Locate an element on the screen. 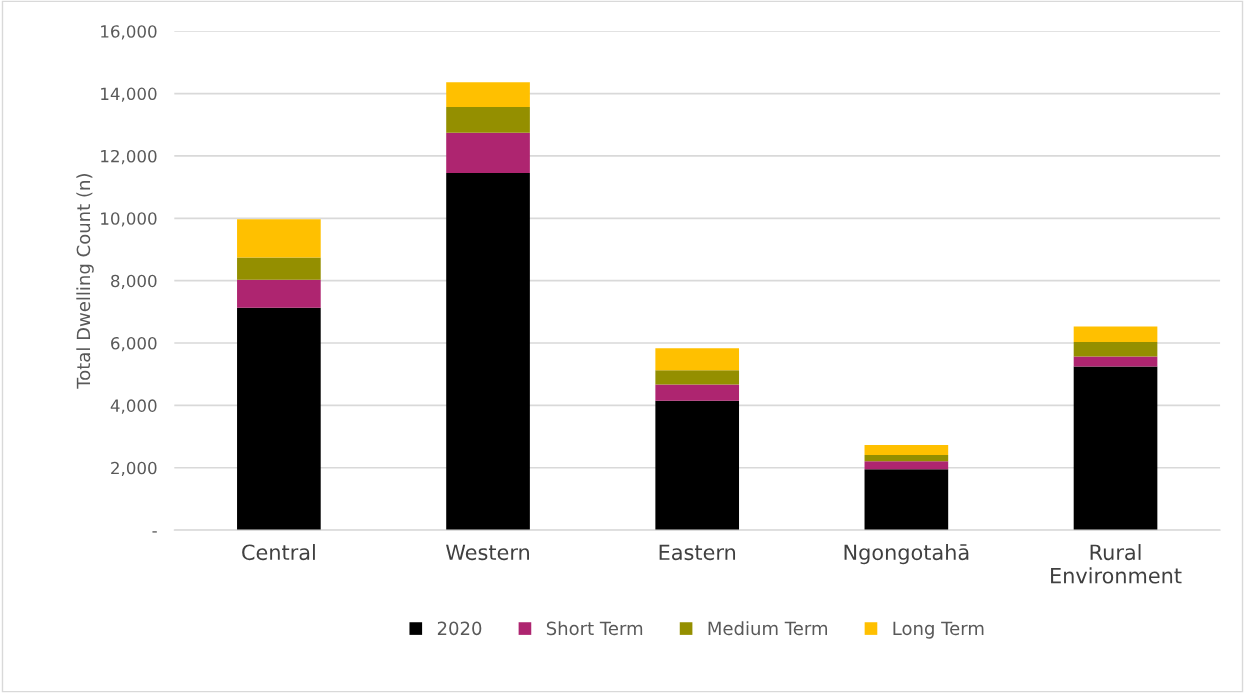 This screenshot has height=693, width=1245. y-tick-label: 6,000 is located at coordinates (134, 344).